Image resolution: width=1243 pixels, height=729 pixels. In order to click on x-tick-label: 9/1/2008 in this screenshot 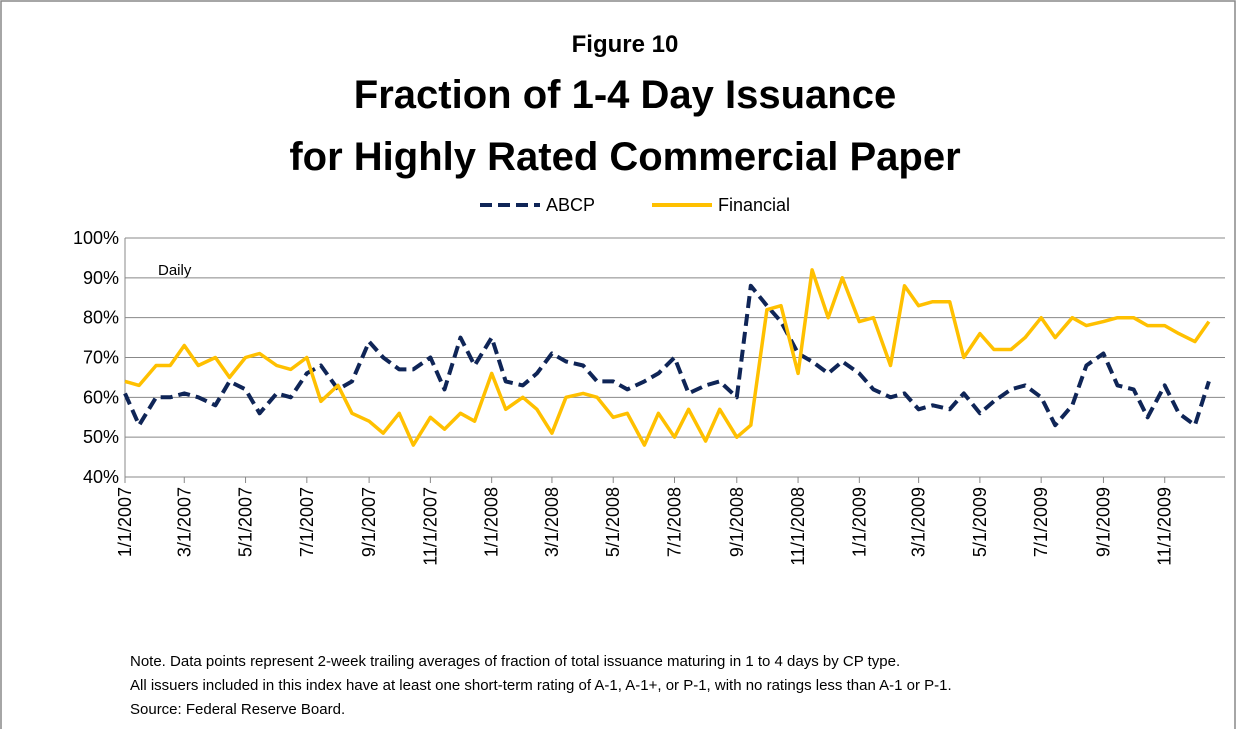, I will do `click(737, 522)`.